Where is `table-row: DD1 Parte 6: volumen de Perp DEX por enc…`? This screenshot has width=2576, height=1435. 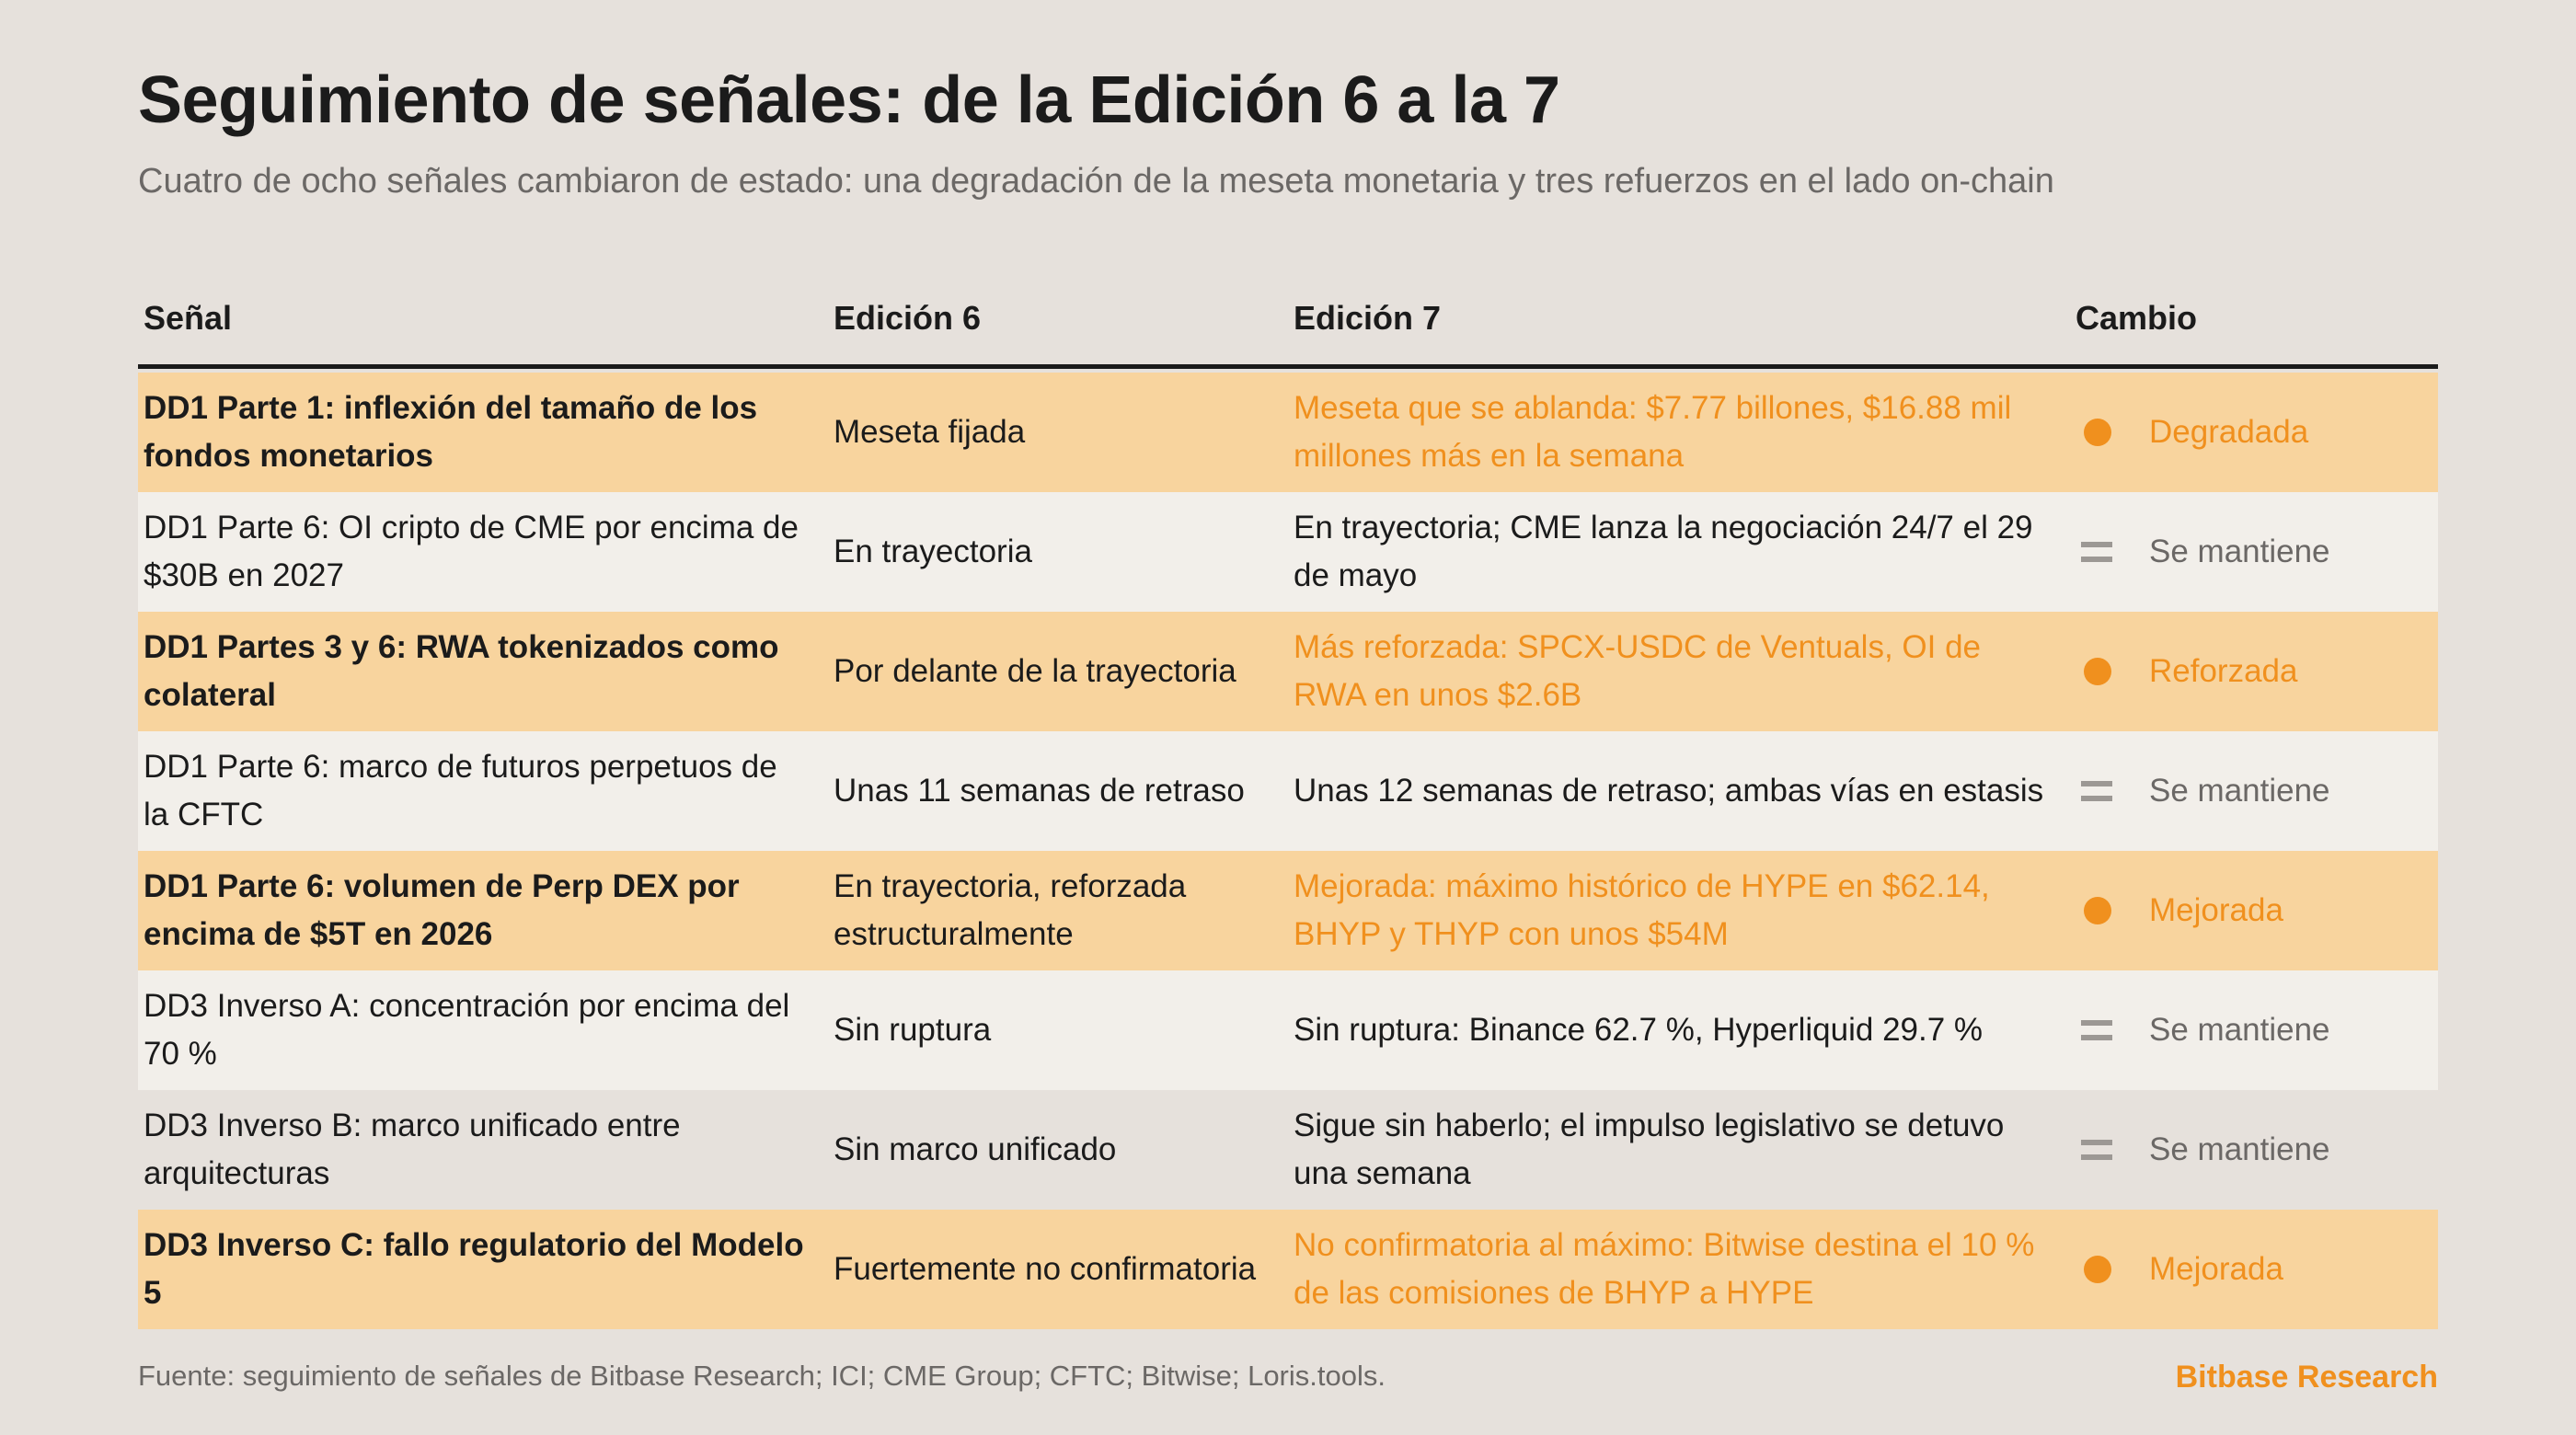
table-row: DD1 Parte 6: volumen de Perp DEX por enc… is located at coordinates (1288, 910).